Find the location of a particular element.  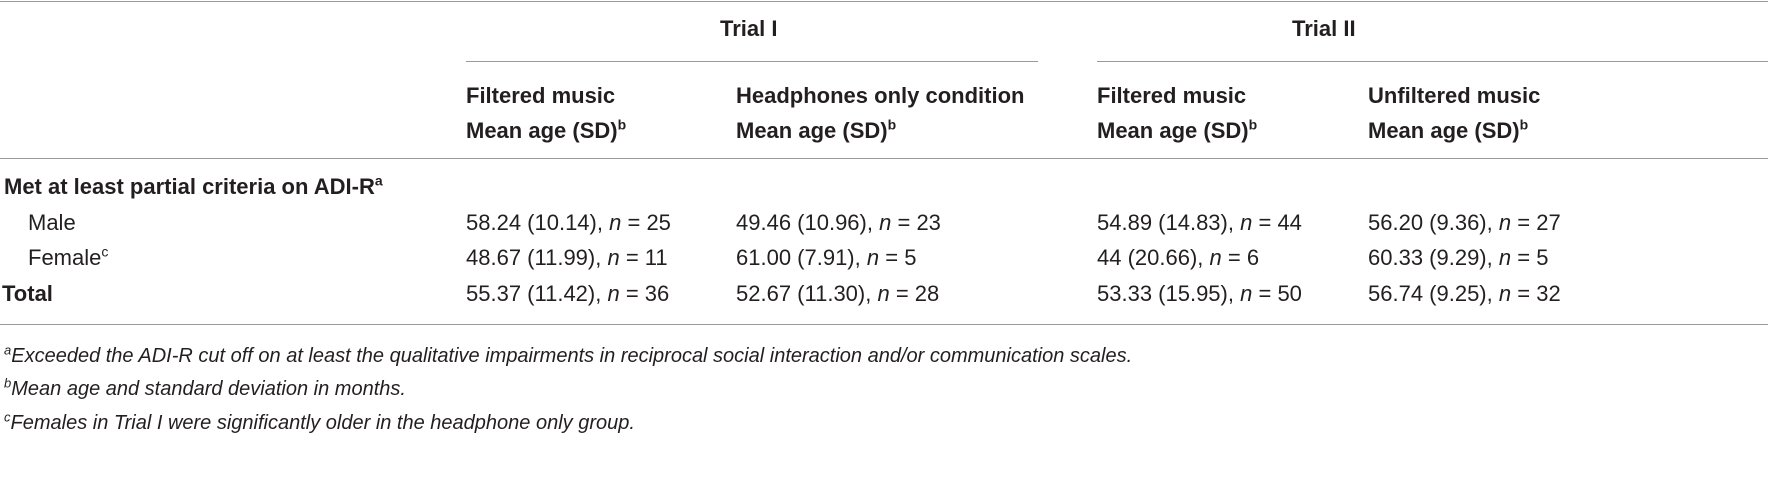

column-header-line1: Unfiltered music is located at coordinates (1454, 95).